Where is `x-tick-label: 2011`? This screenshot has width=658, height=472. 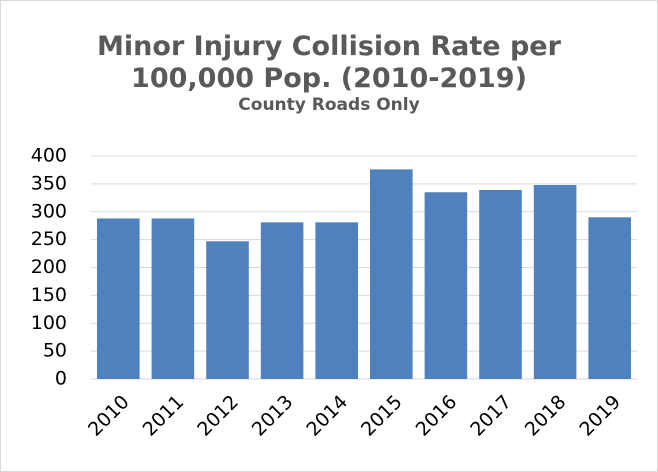 x-tick-label: 2011 is located at coordinates (164, 416).